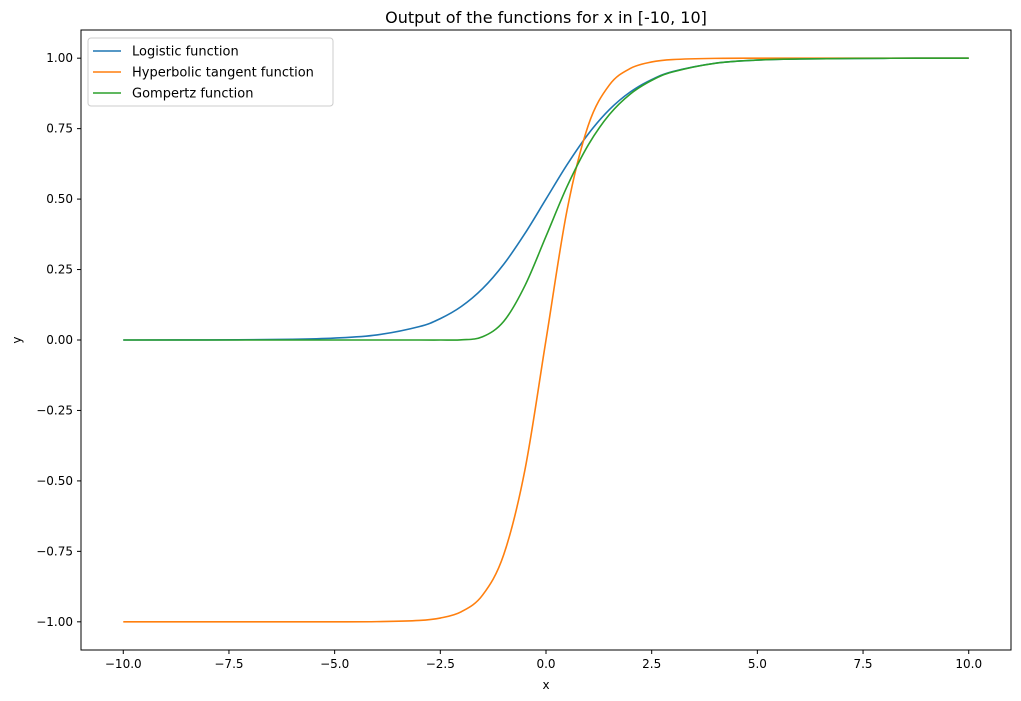  I want to click on y-tick-label: −1.00, so click(54, 622).